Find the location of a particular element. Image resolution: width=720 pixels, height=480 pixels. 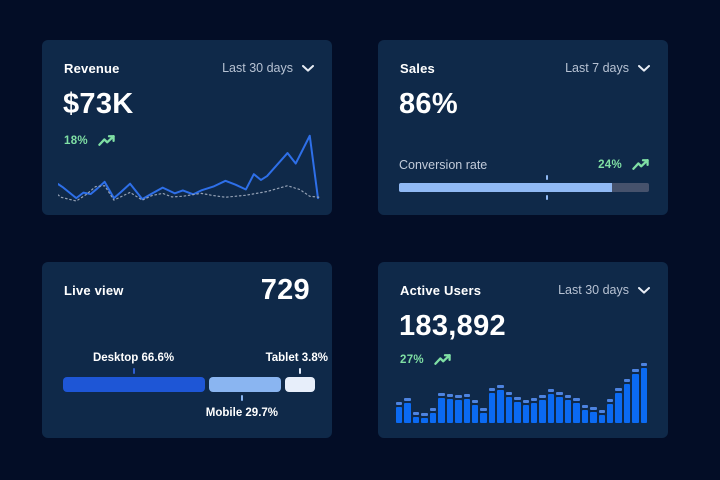

revenue-delta-row: 18% is located at coordinates (89, 140).